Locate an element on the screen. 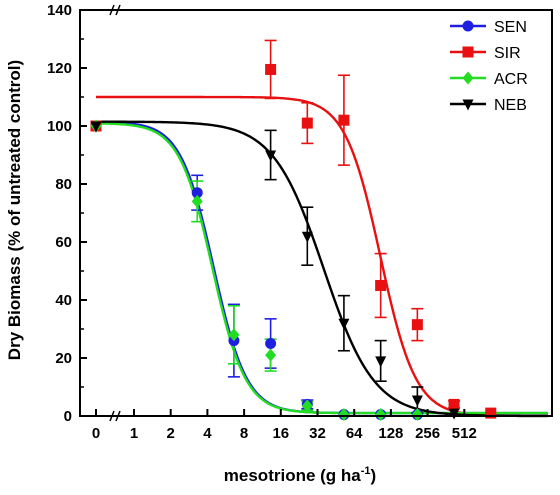 This screenshot has height=495, width=560. y-tick-label: 20 is located at coordinates (63, 358).